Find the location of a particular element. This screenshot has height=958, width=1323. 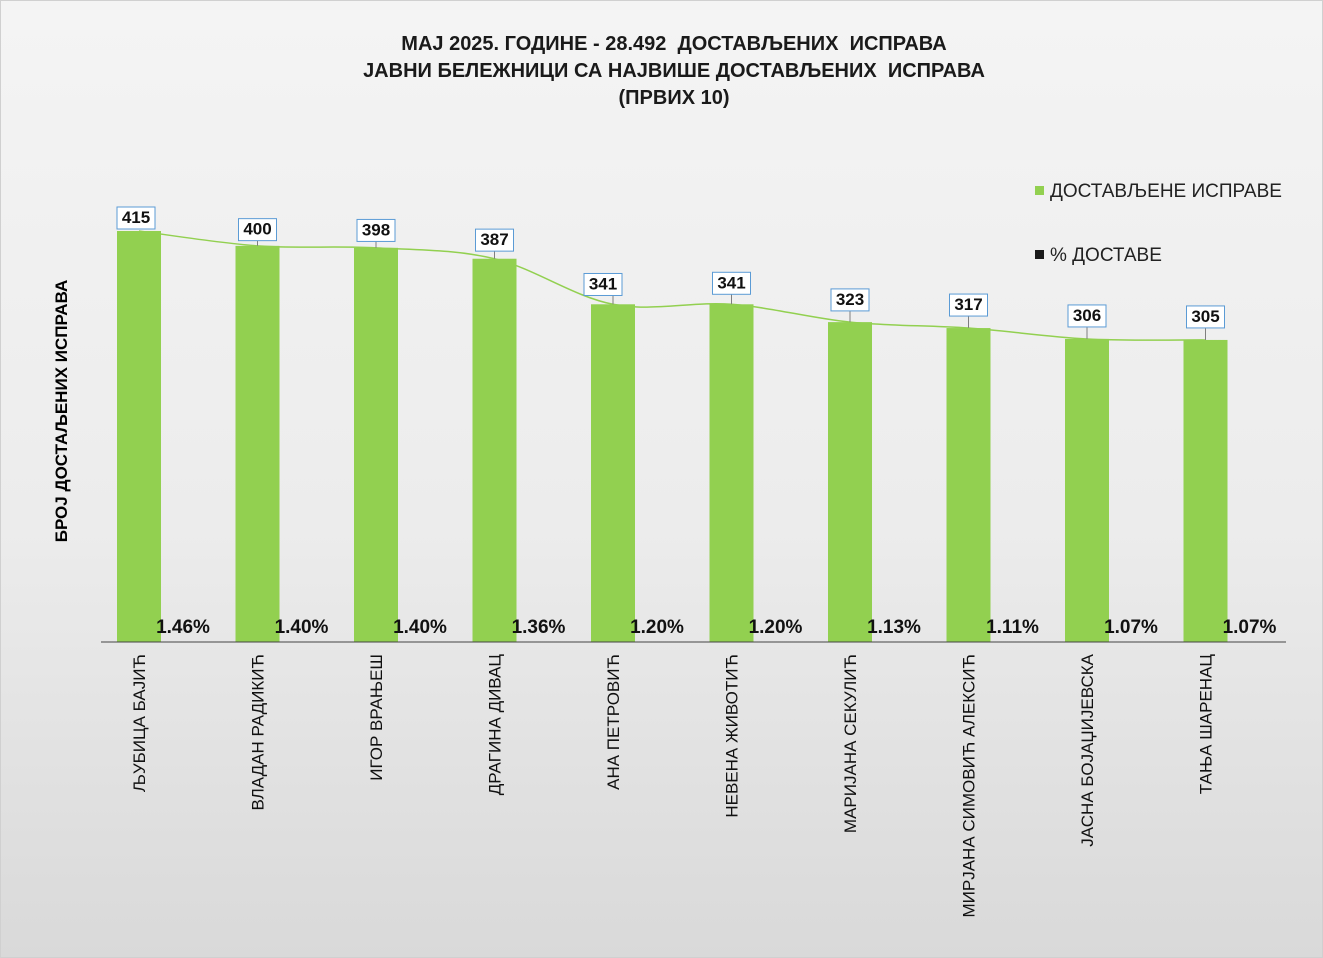

trend-line is located at coordinates (672, 285).